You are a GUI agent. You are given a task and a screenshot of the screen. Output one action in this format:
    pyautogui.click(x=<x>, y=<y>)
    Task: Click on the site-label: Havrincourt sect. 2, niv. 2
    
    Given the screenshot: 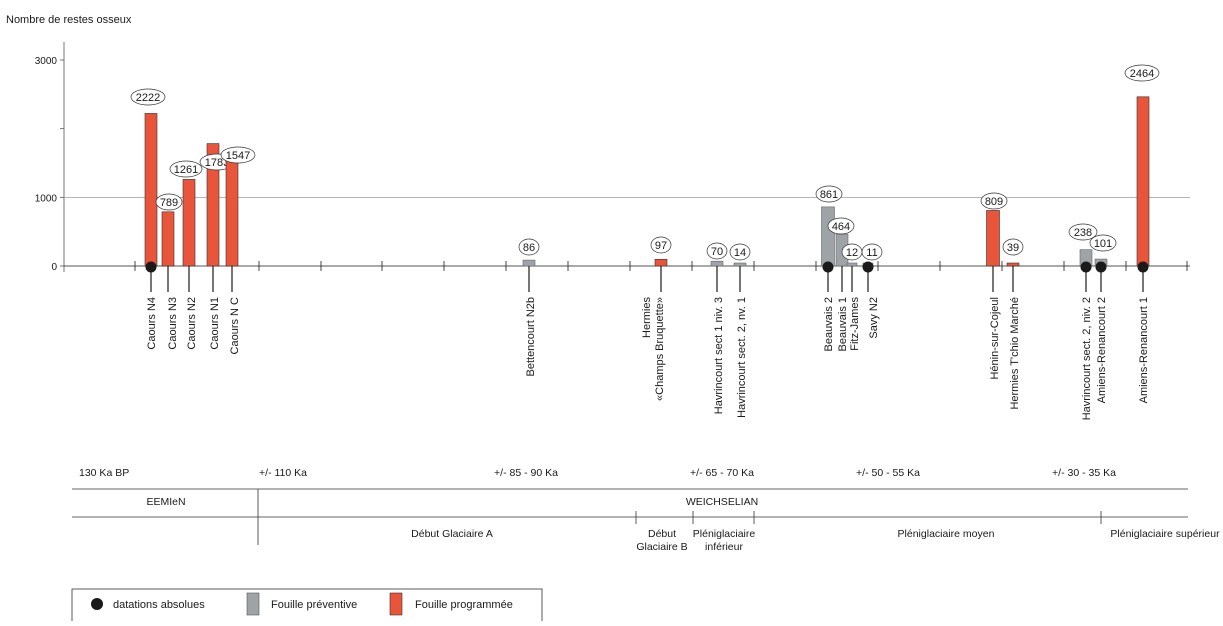 What is the action you would take?
    pyautogui.click(x=1087, y=358)
    